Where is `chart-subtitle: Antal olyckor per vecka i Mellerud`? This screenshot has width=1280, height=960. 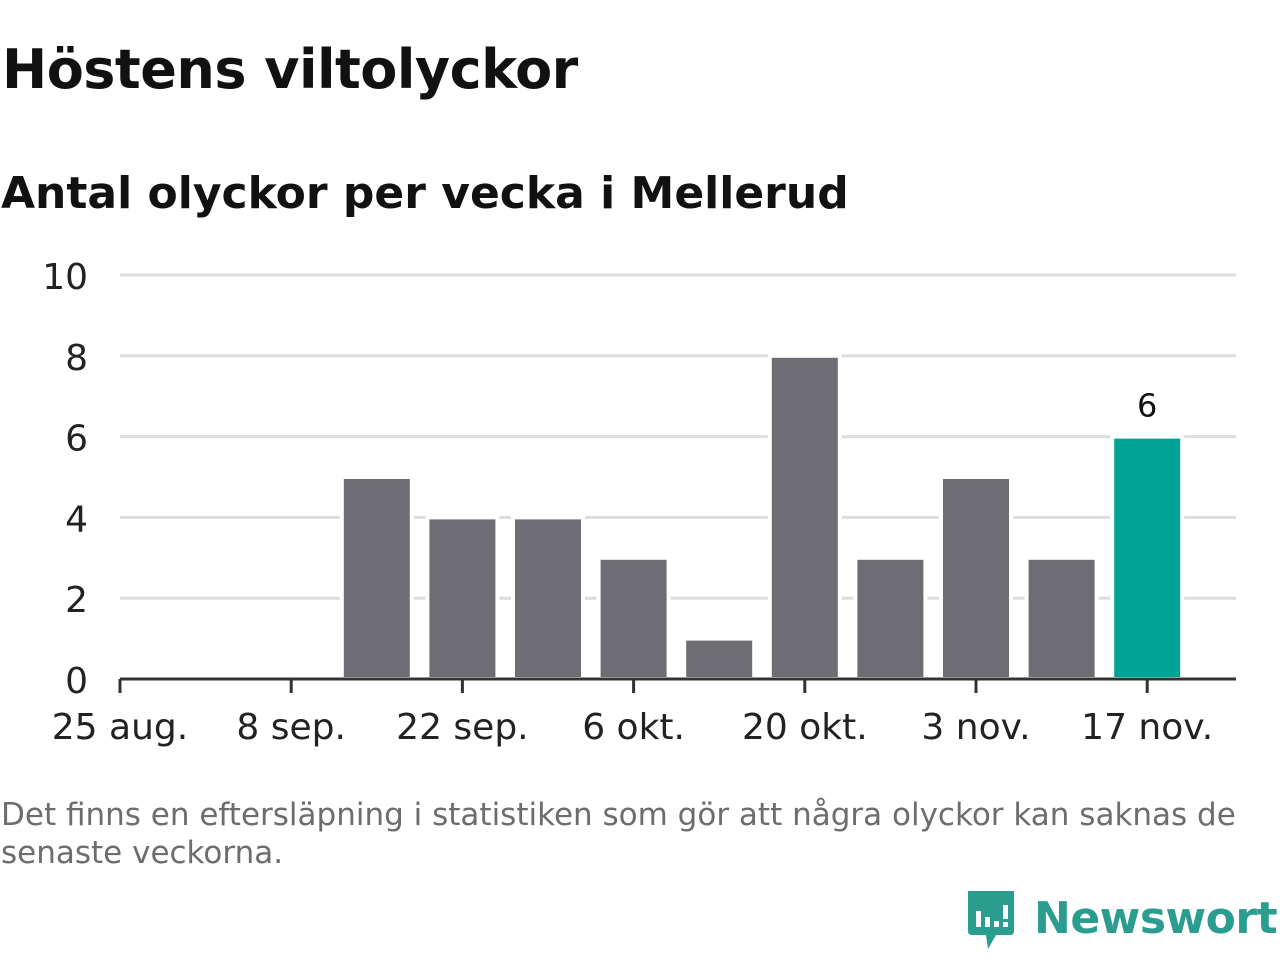
chart-subtitle: Antal olyckor per vecka i Mellerud is located at coordinates (425, 193).